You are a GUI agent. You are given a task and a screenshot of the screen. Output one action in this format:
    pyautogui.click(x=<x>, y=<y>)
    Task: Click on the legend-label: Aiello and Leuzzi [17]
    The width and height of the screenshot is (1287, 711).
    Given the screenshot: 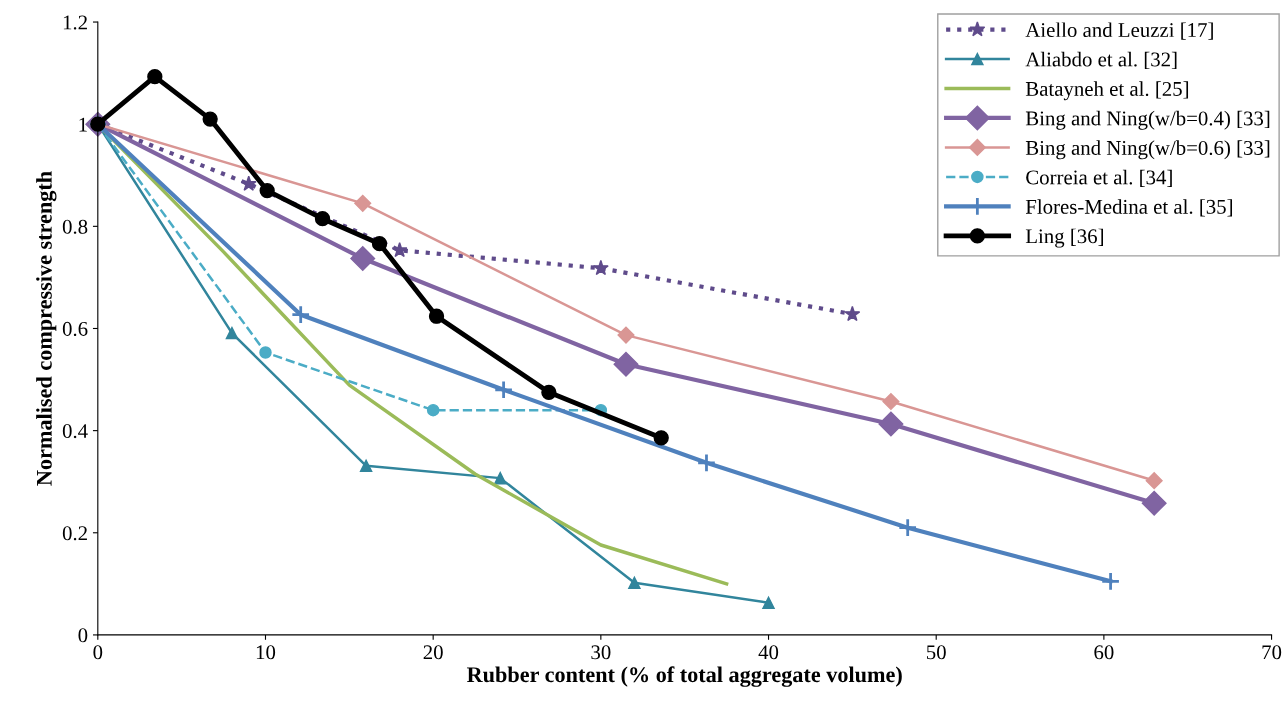 What is the action you would take?
    pyautogui.click(x=1119, y=31)
    